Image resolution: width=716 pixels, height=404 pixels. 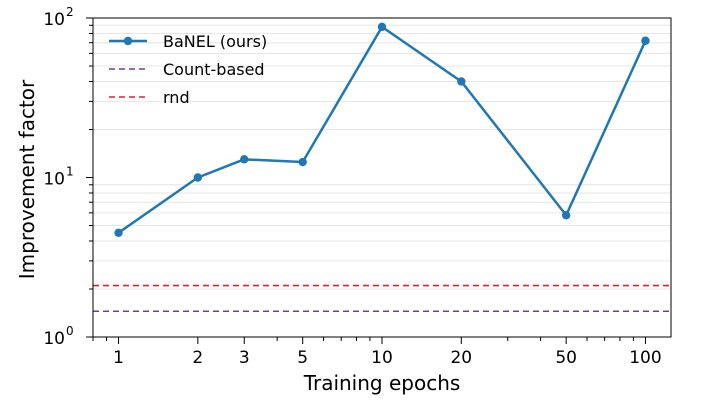 I want to click on x-axis-ticks: 1 2 3 5 10 20 50 100, so click(x=377, y=352).